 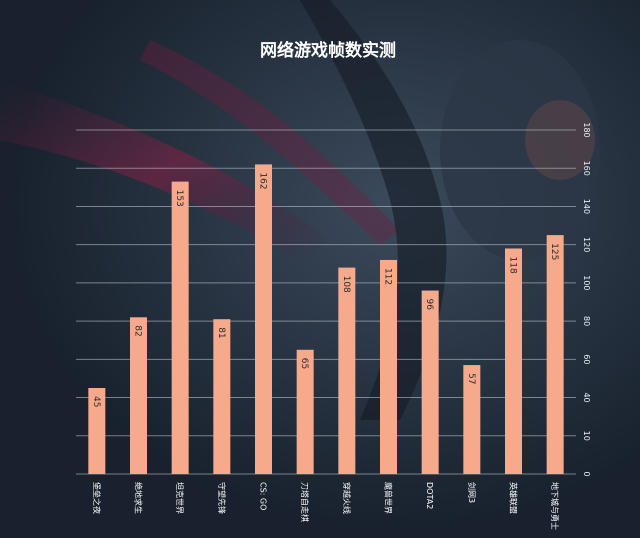 What do you see at coordinates (472, 492) in the screenshot?
I see `category-label: 剑网3` at bounding box center [472, 492].